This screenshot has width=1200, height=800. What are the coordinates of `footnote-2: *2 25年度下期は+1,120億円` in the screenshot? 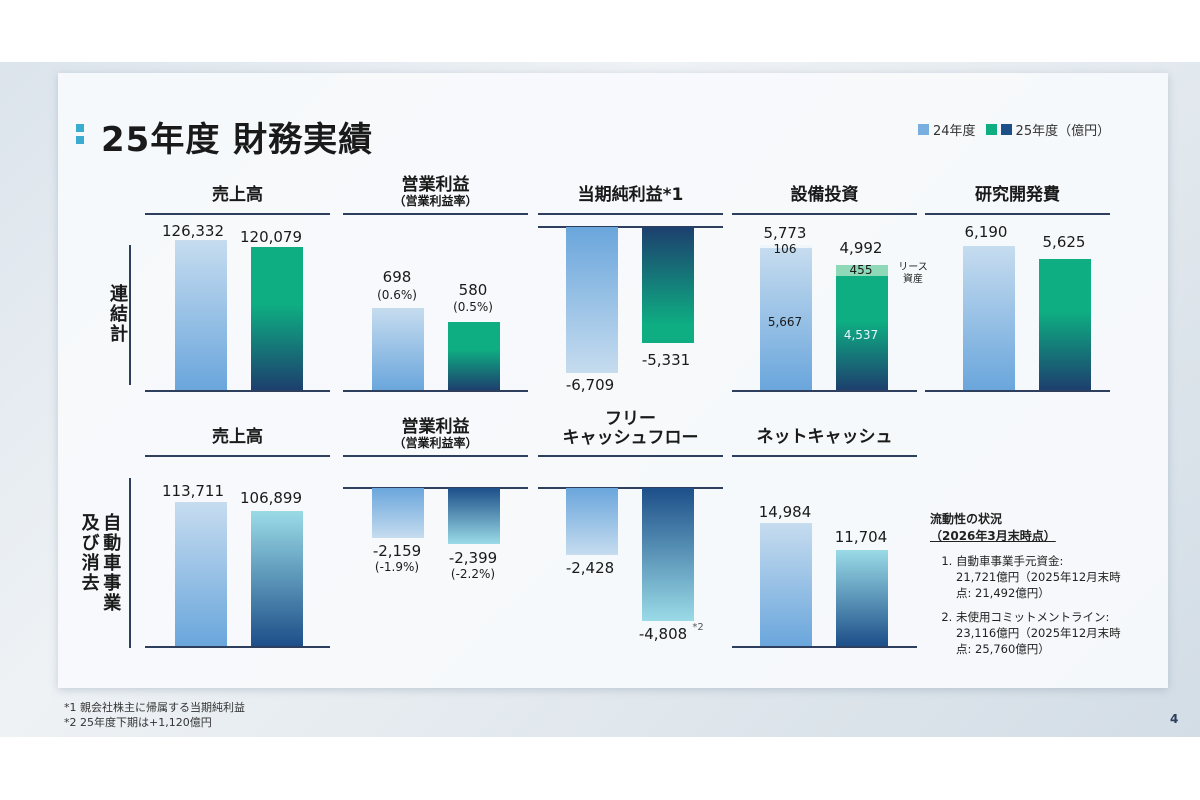 It's located at (138, 722).